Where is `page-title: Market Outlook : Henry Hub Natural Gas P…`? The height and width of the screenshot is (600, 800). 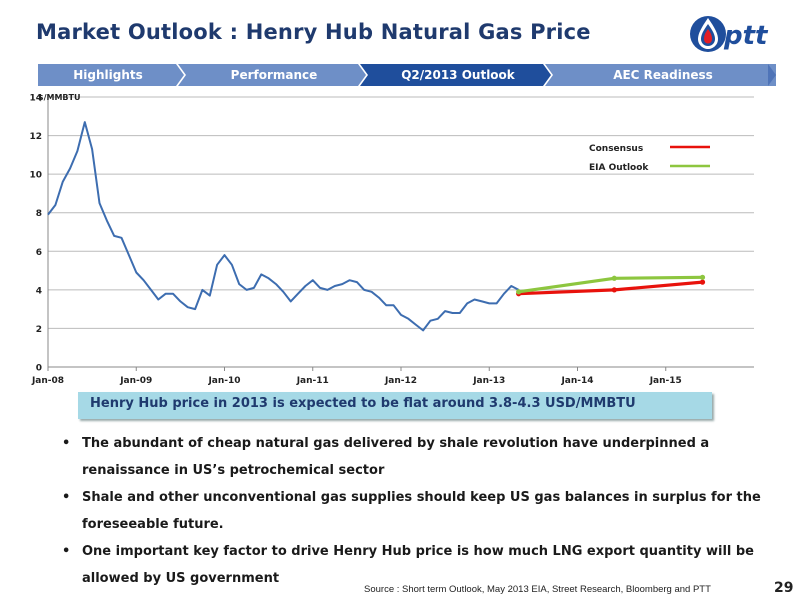 page-title: Market Outlook : Henry Hub Natural Gas P… is located at coordinates (313, 32).